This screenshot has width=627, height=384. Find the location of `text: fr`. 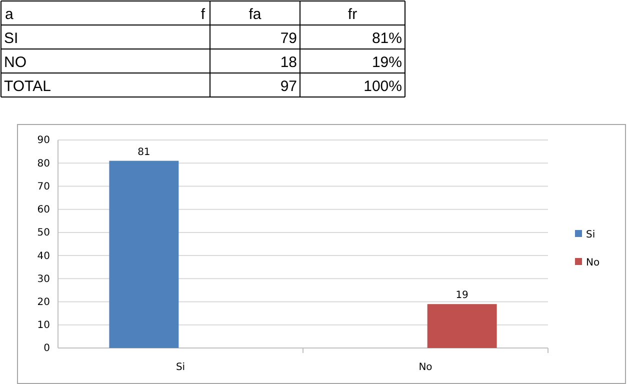

text: fr is located at coordinates (353, 14).